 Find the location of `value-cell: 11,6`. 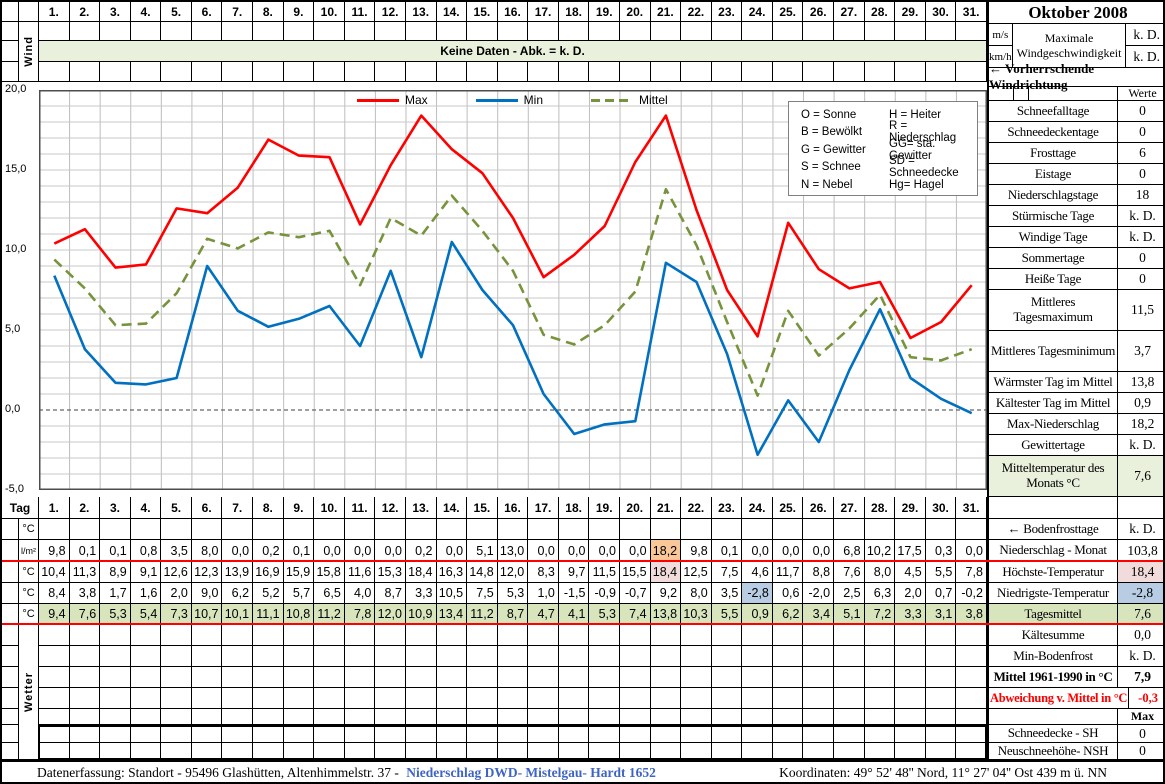

value-cell: 11,6 is located at coordinates (360, 572).